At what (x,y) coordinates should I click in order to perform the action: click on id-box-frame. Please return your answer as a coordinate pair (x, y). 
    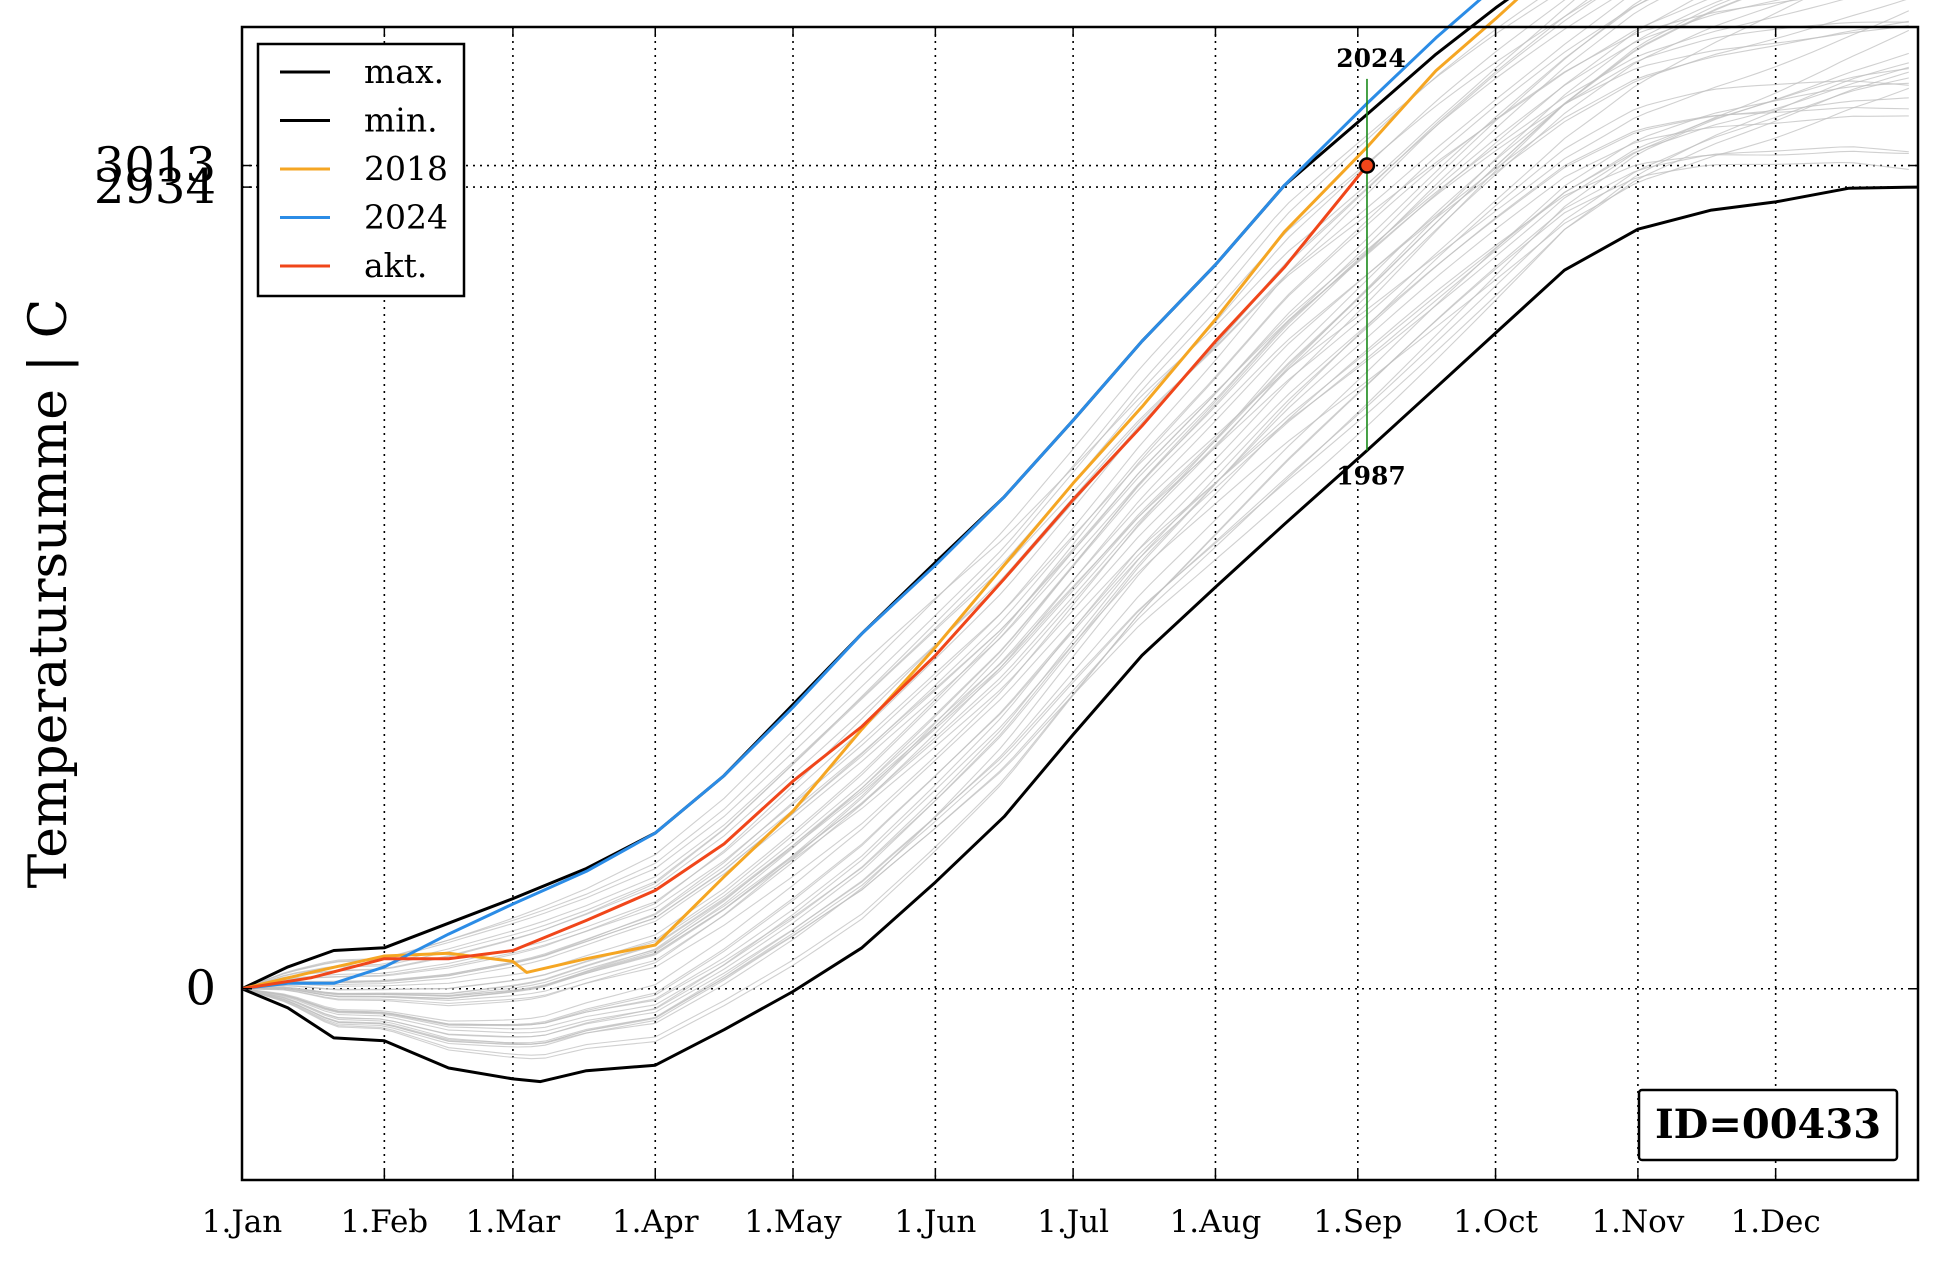
    Looking at the image, I should click on (1768, 1125).